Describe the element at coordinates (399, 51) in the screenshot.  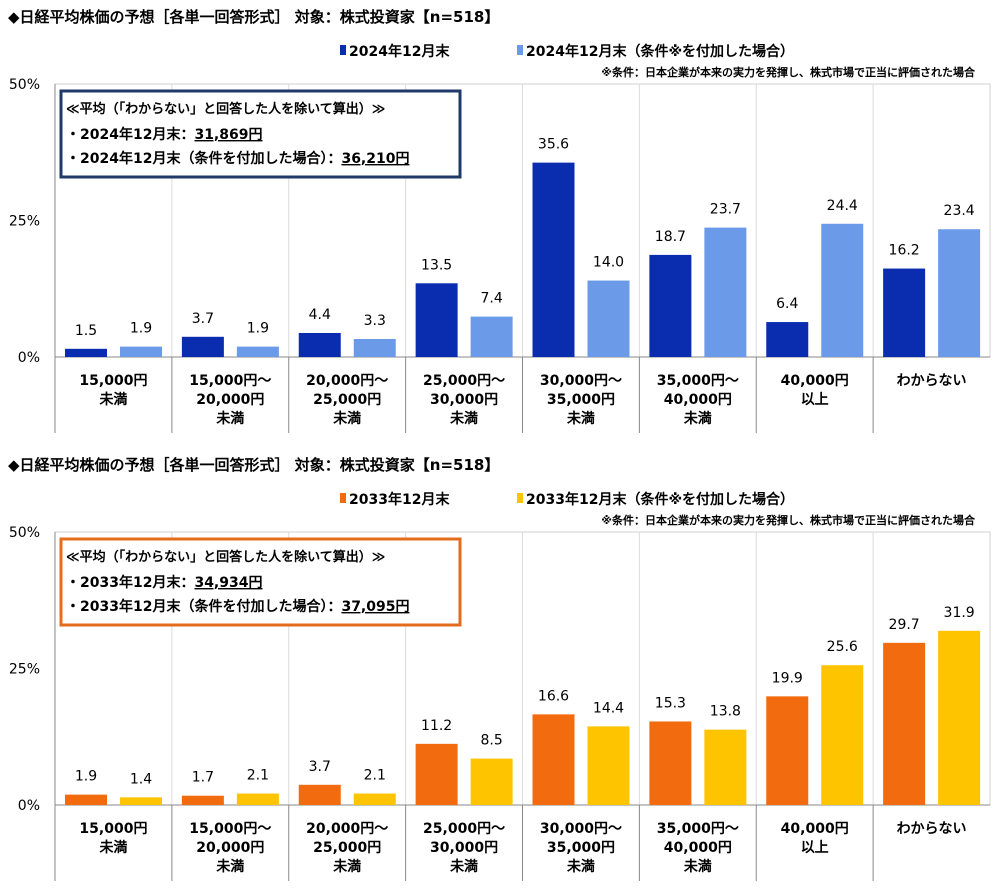
I see `legend-label: 2024年12月末` at that location.